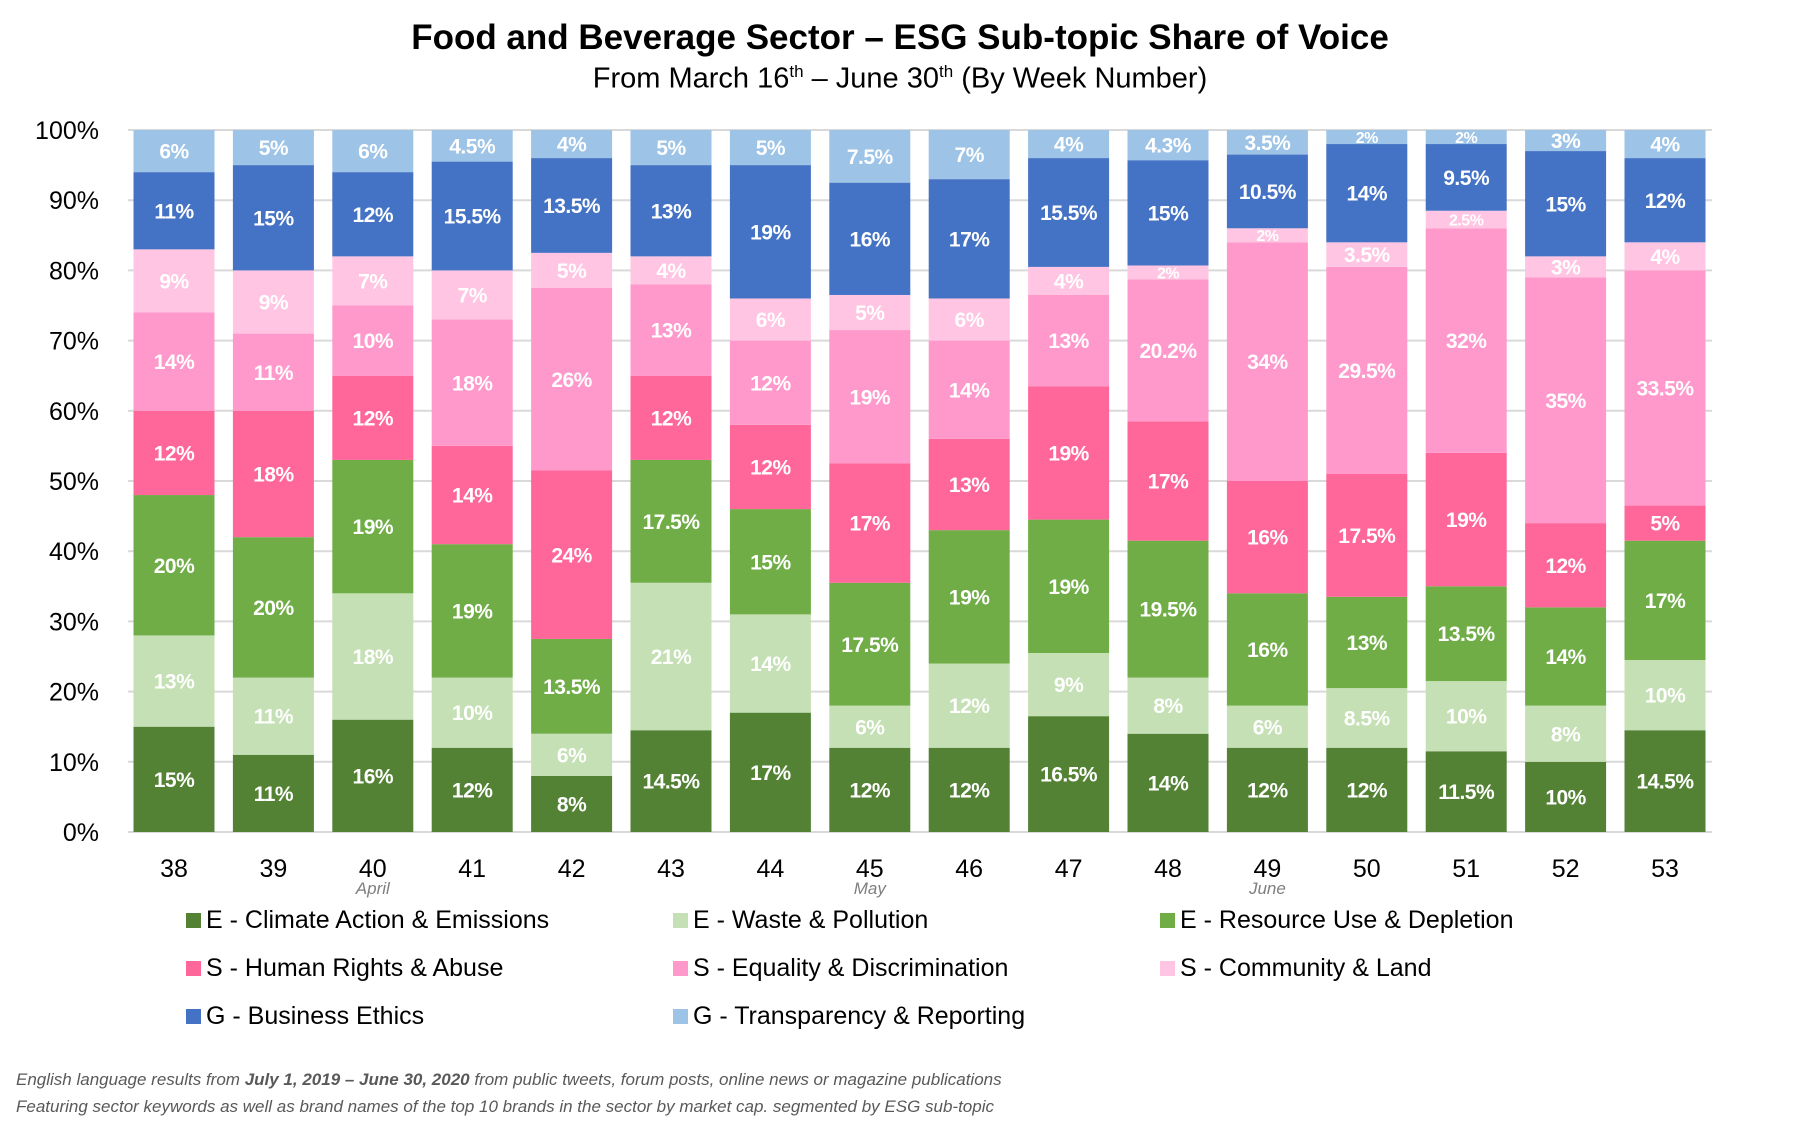 The image size is (1800, 1136). What do you see at coordinates (810, 920) in the screenshot?
I see `legend-label: E - Waste & Pollution` at bounding box center [810, 920].